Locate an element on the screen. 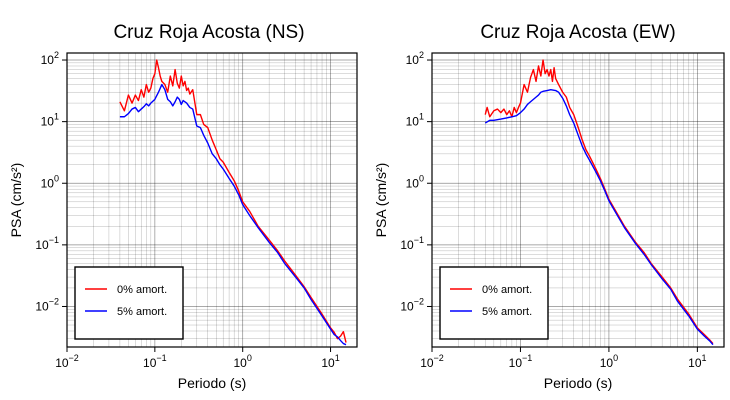 This screenshot has height=400, width=730. chart-title: Cruz Roja Acosta (NS) is located at coordinates (208, 32).